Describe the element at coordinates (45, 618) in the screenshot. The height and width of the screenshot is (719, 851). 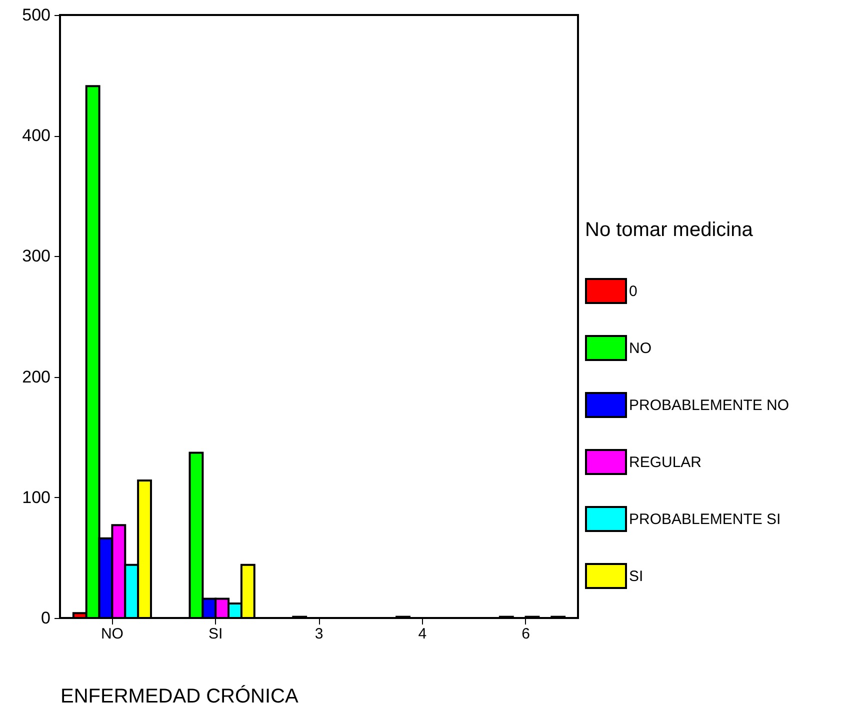
I see `y-tick-label: 0` at that location.